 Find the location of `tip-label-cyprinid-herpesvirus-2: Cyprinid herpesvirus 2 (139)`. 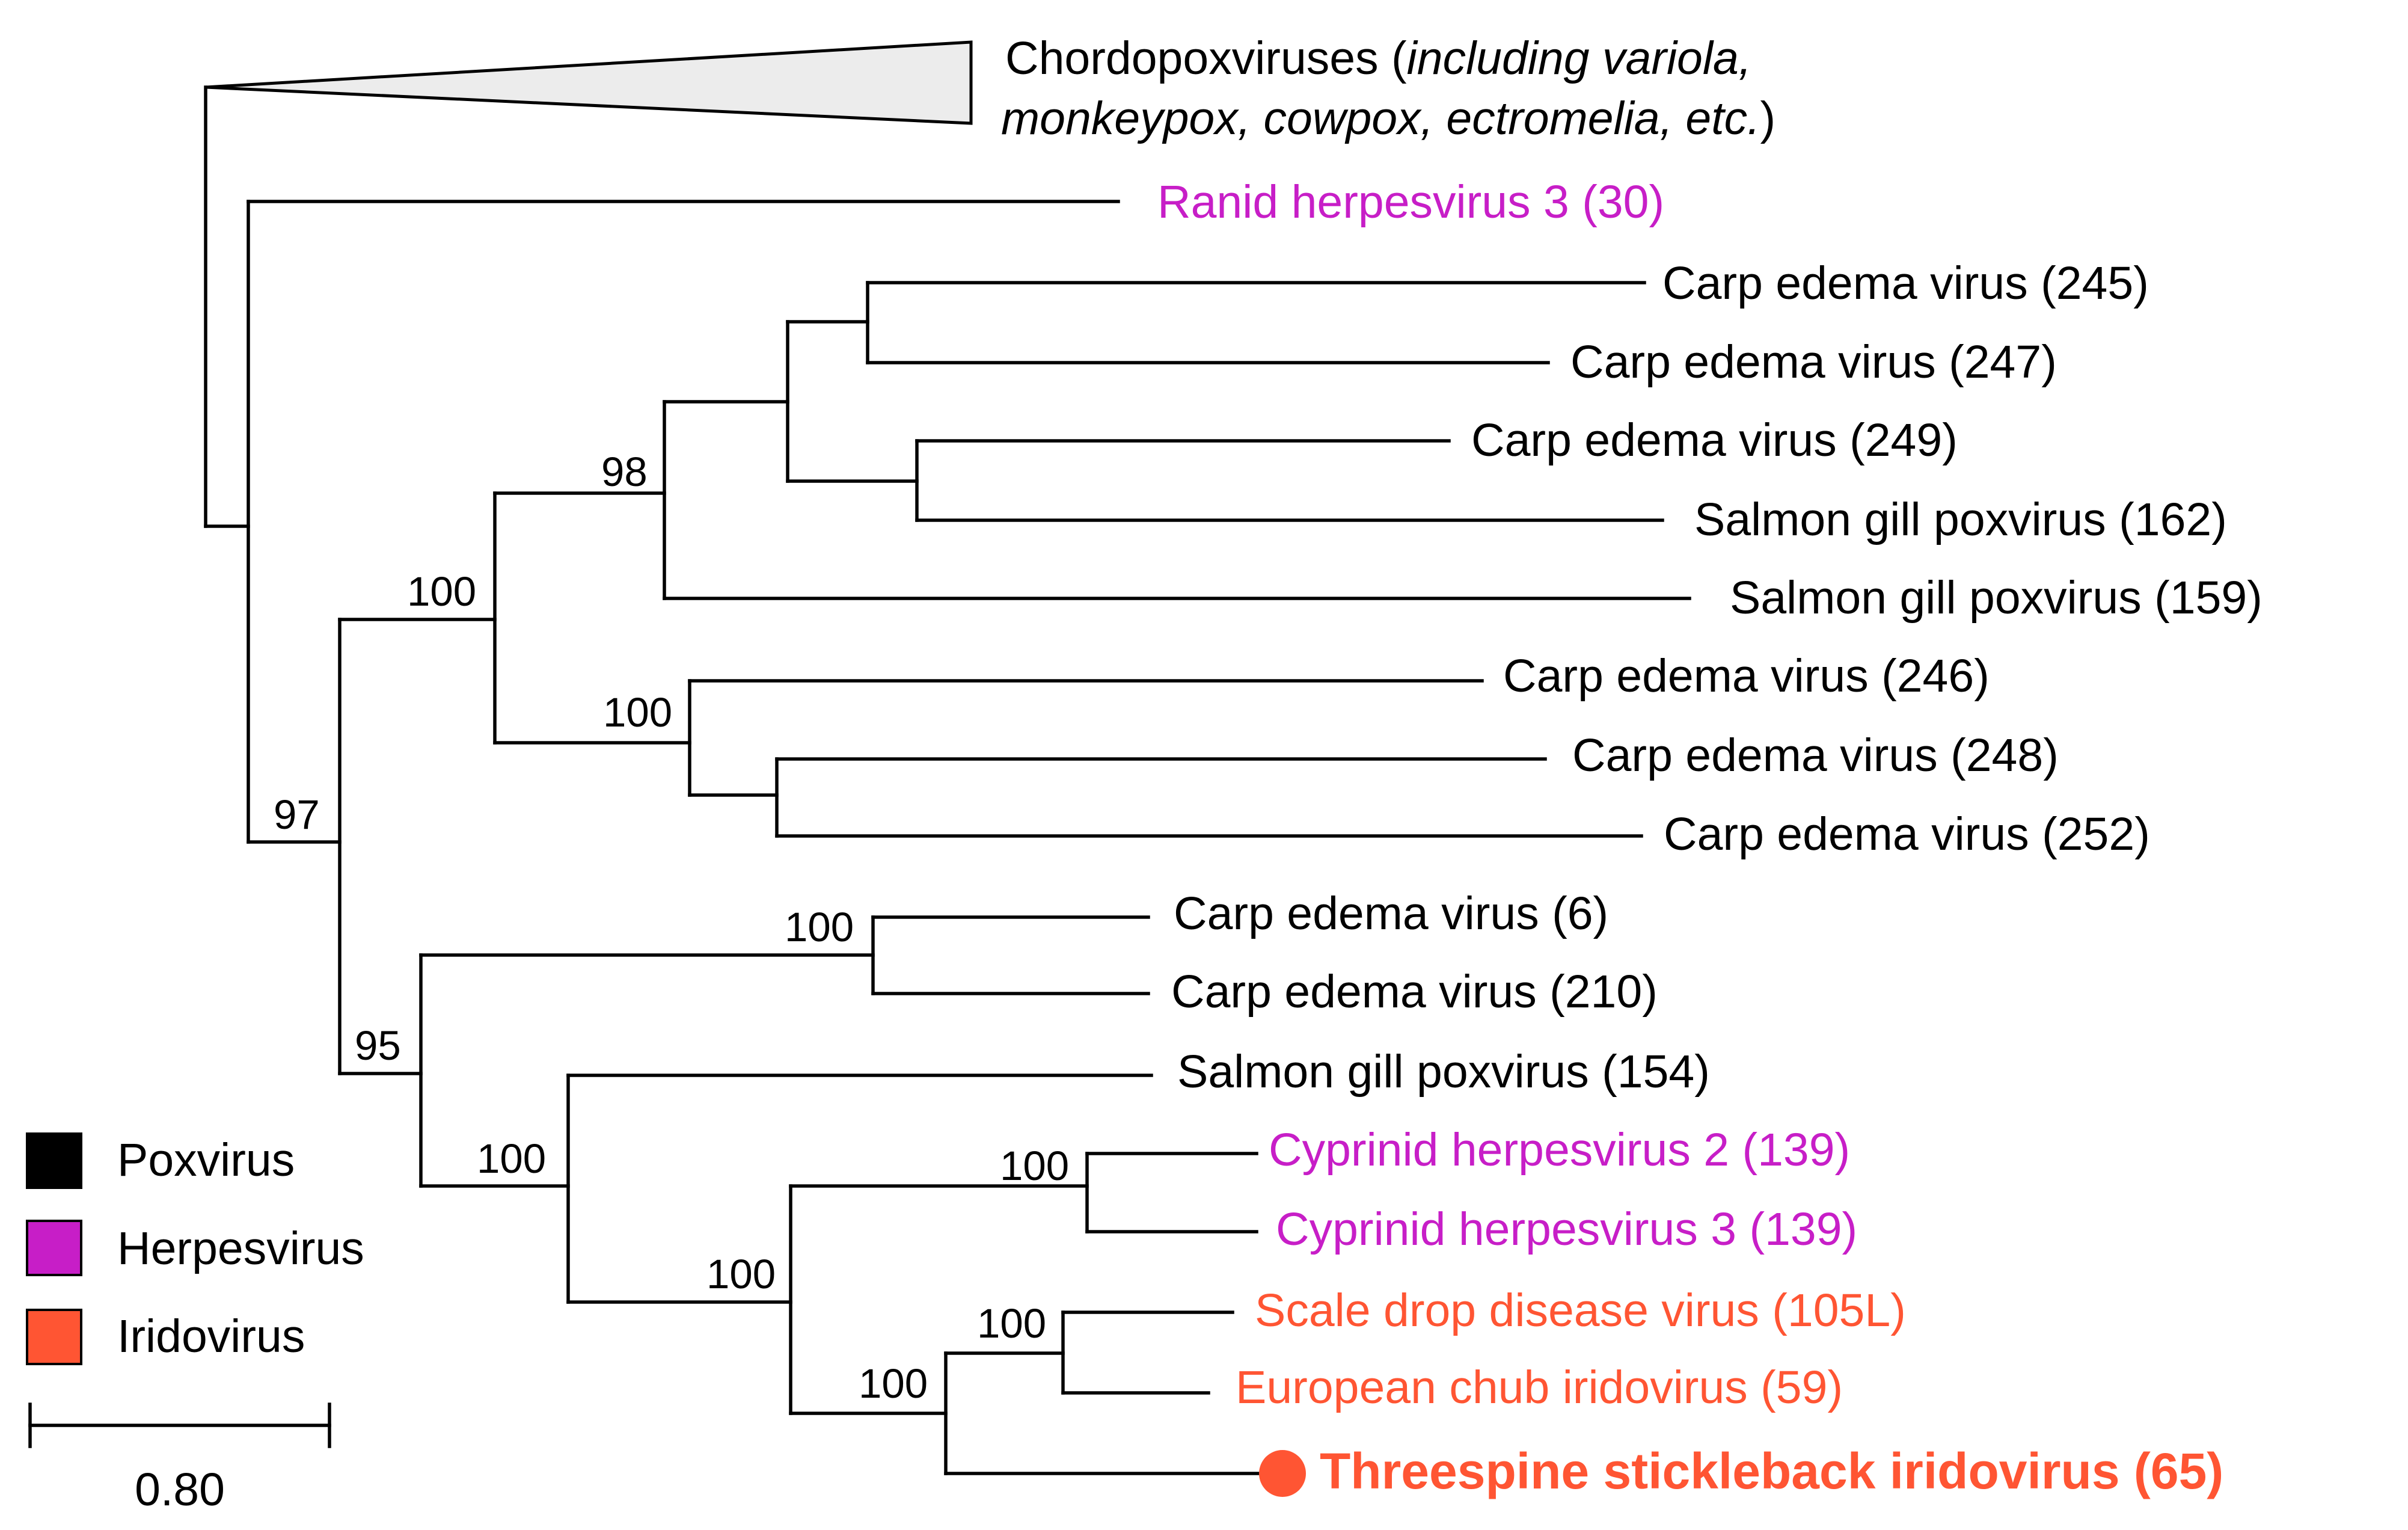

tip-label-cyprinid-herpesvirus-2: Cyprinid herpesvirus 2 (139) is located at coordinates (1559, 1150).